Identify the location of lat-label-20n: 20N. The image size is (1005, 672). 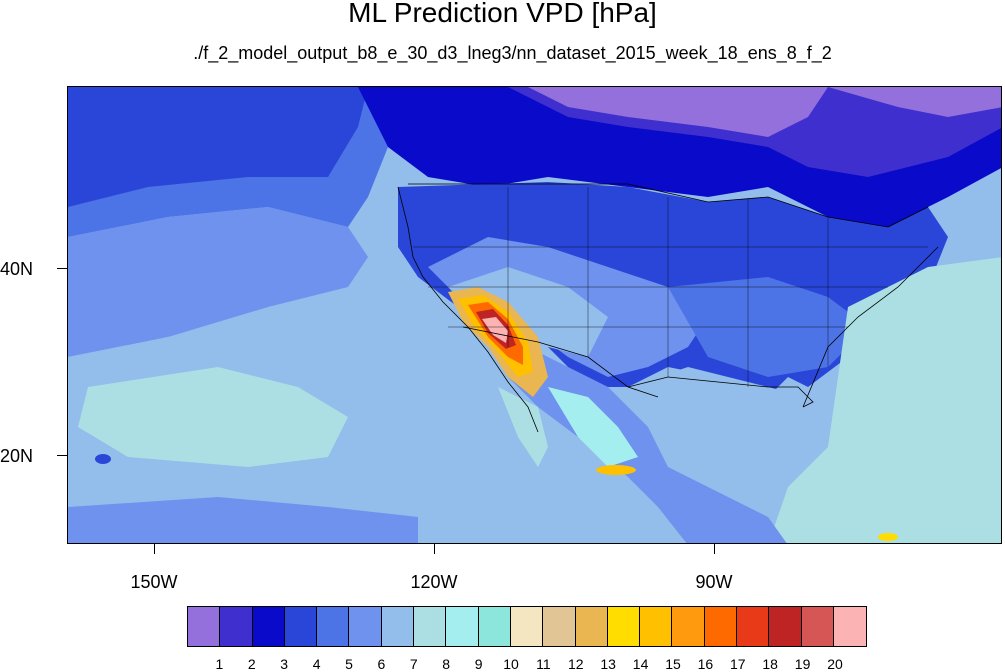
(17, 456).